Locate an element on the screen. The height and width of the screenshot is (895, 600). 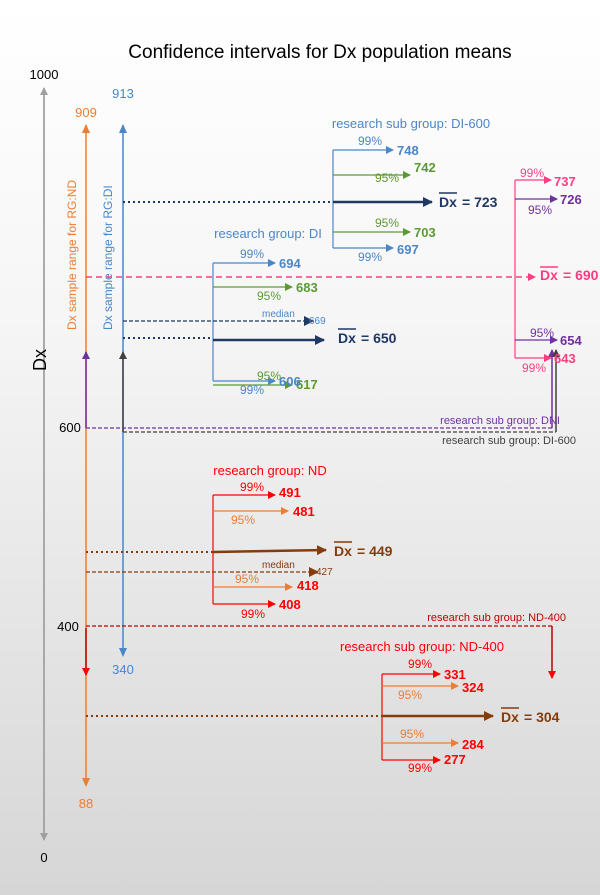
nd-pct-99-lower: 99% is located at coordinates (253, 614).